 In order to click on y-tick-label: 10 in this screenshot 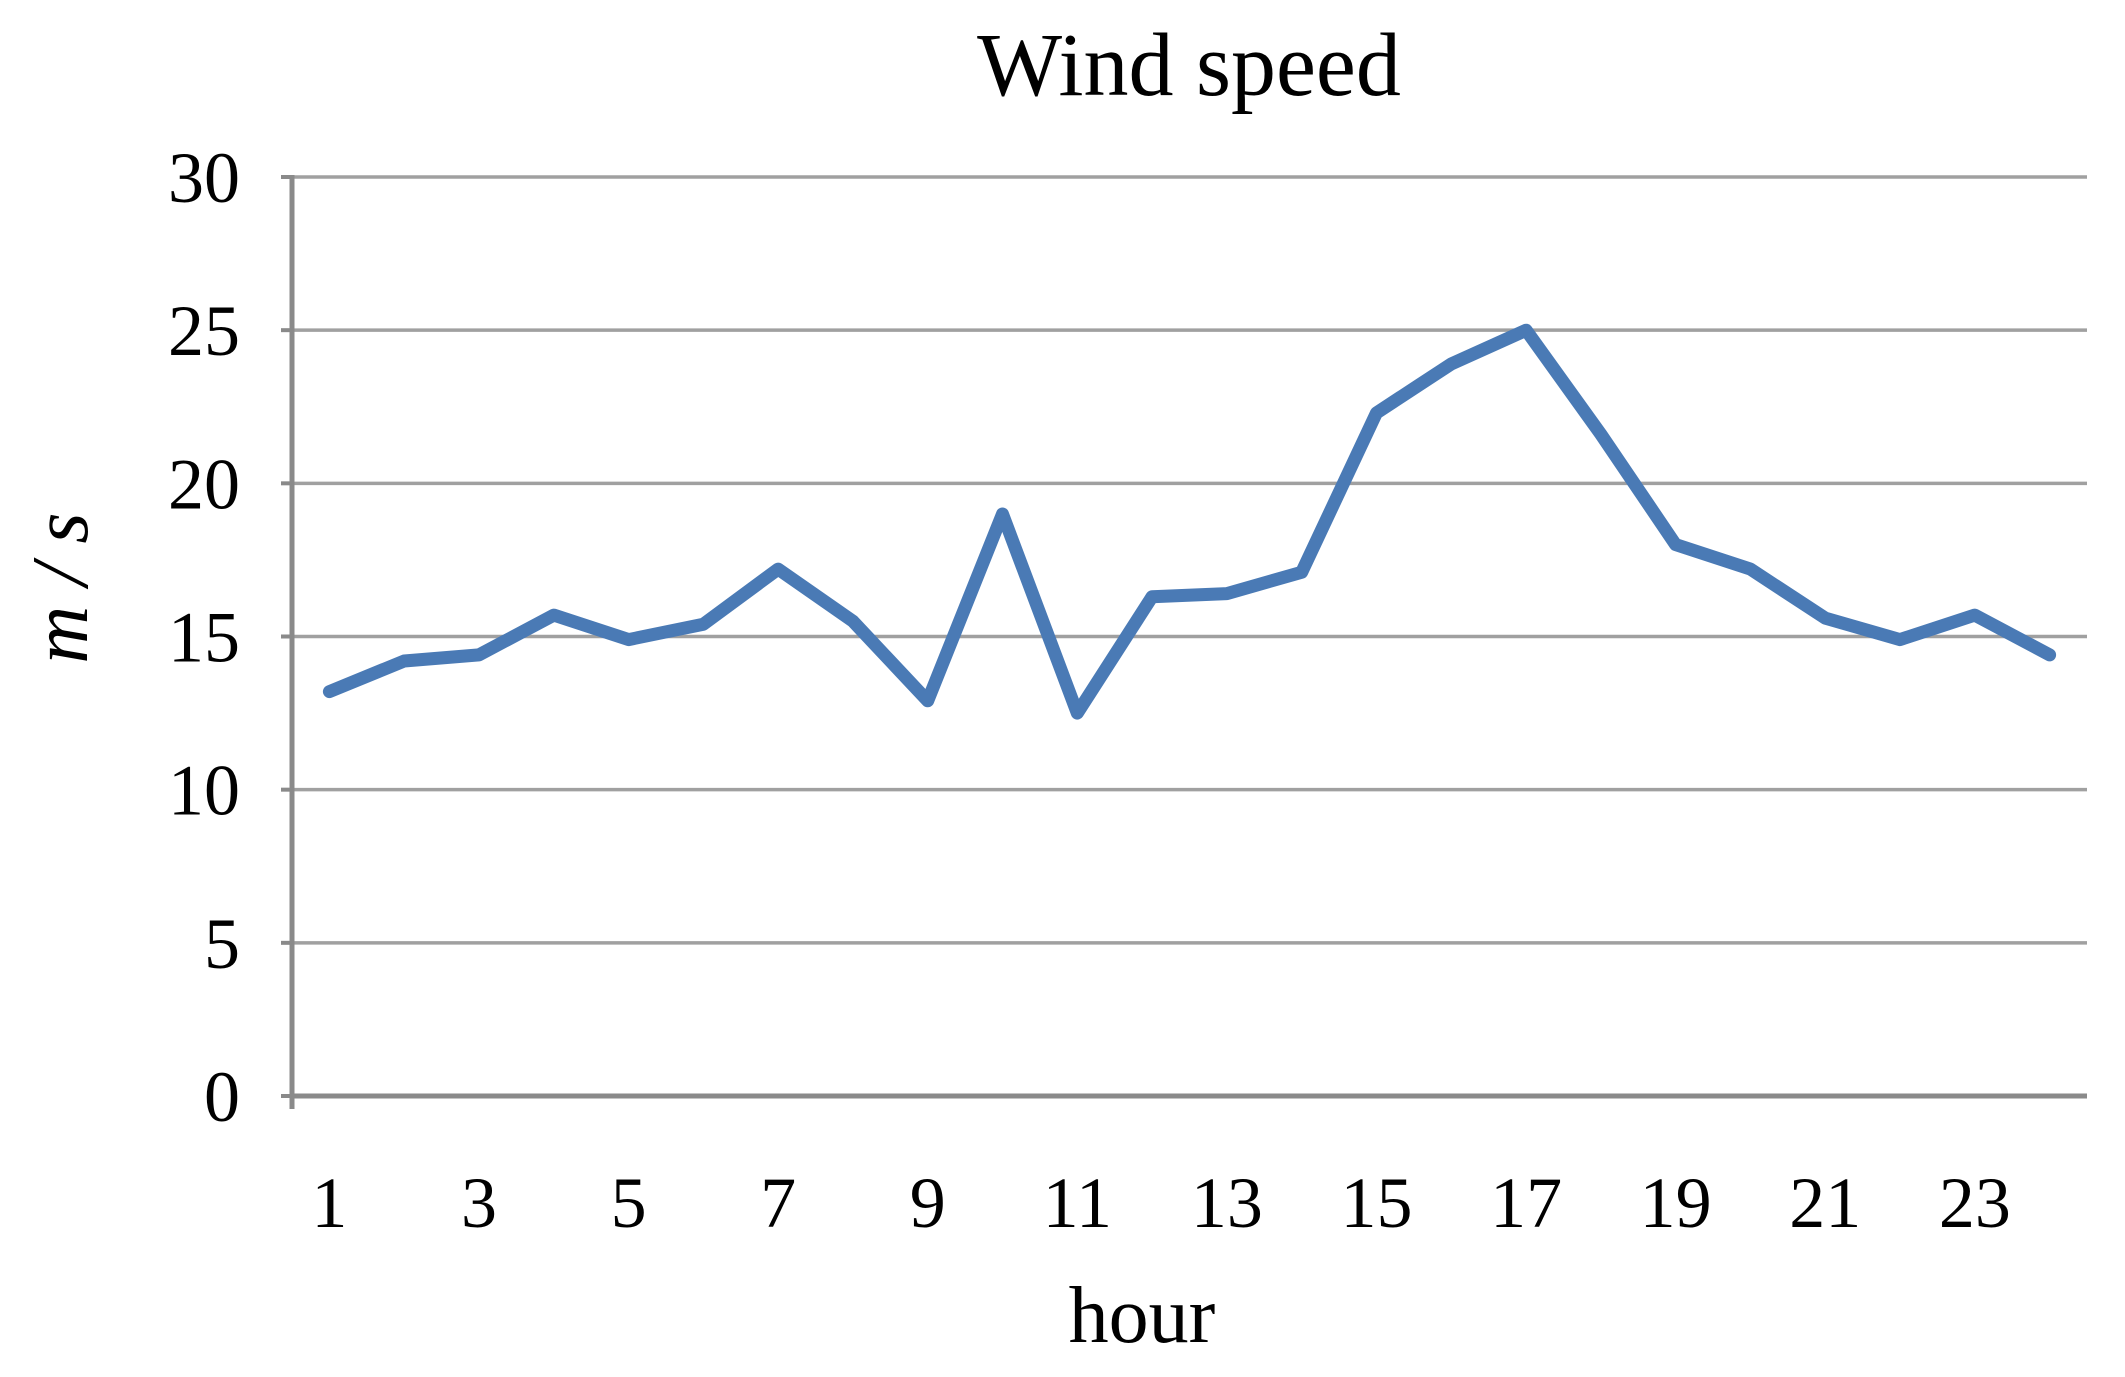, I will do `click(204, 791)`.